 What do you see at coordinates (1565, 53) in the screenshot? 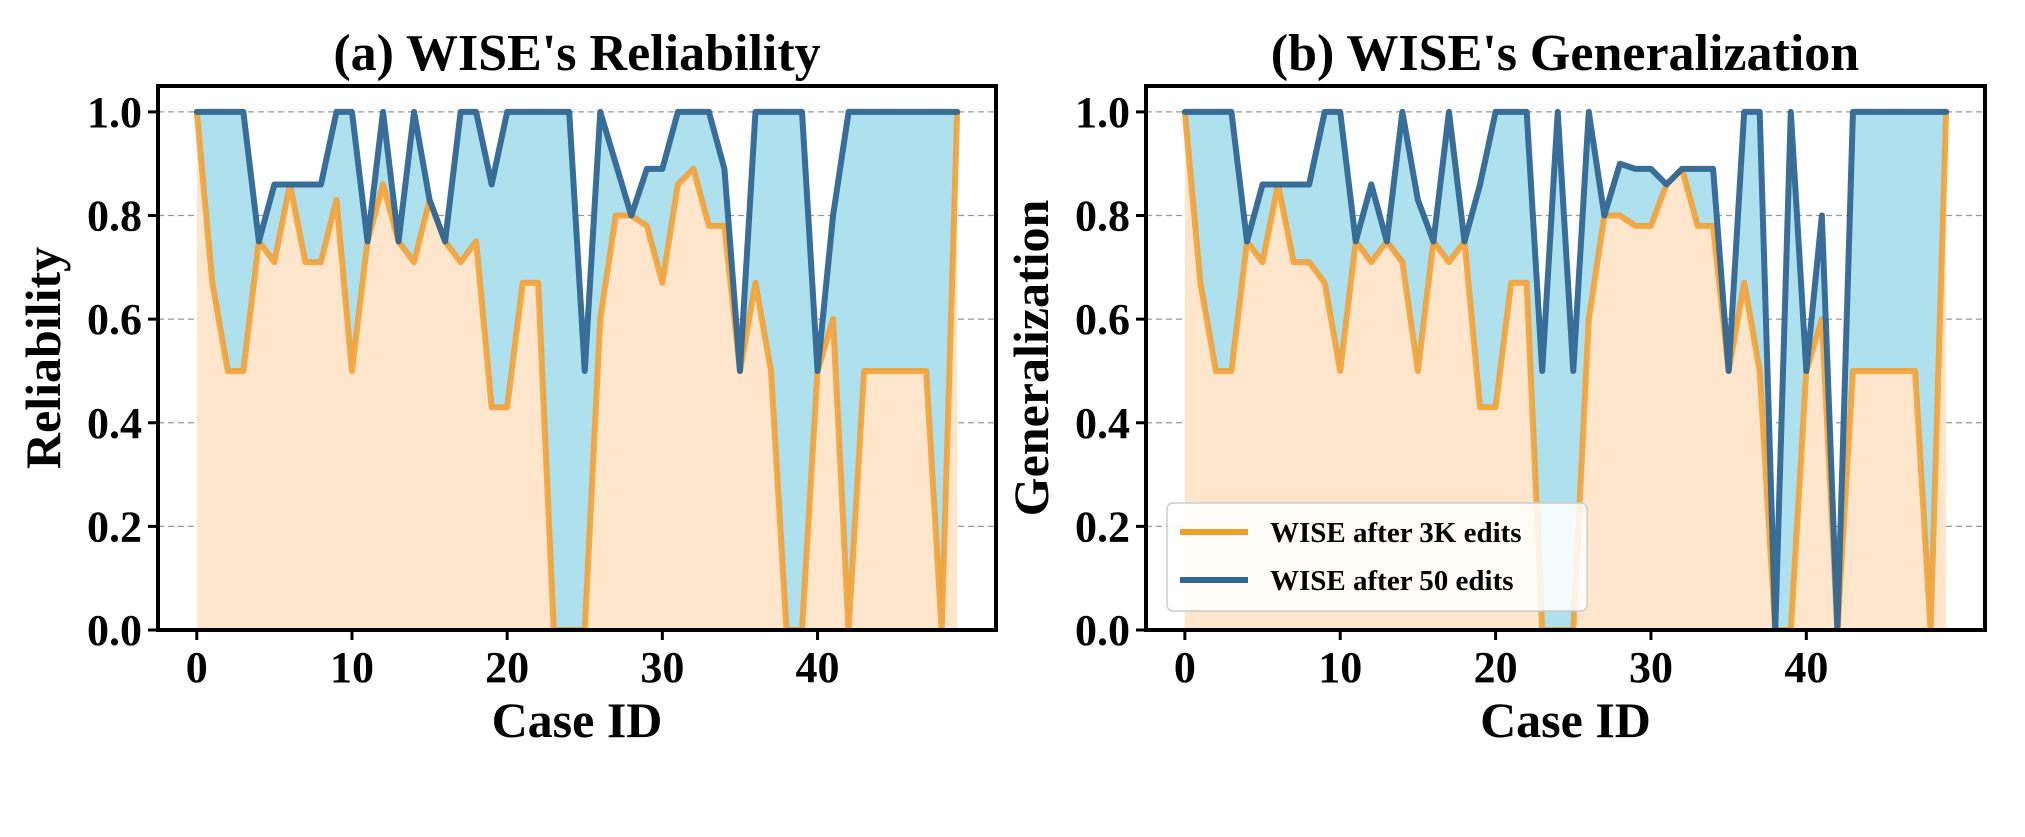
I see `chart-title: (b) WISE's Generalization` at bounding box center [1565, 53].